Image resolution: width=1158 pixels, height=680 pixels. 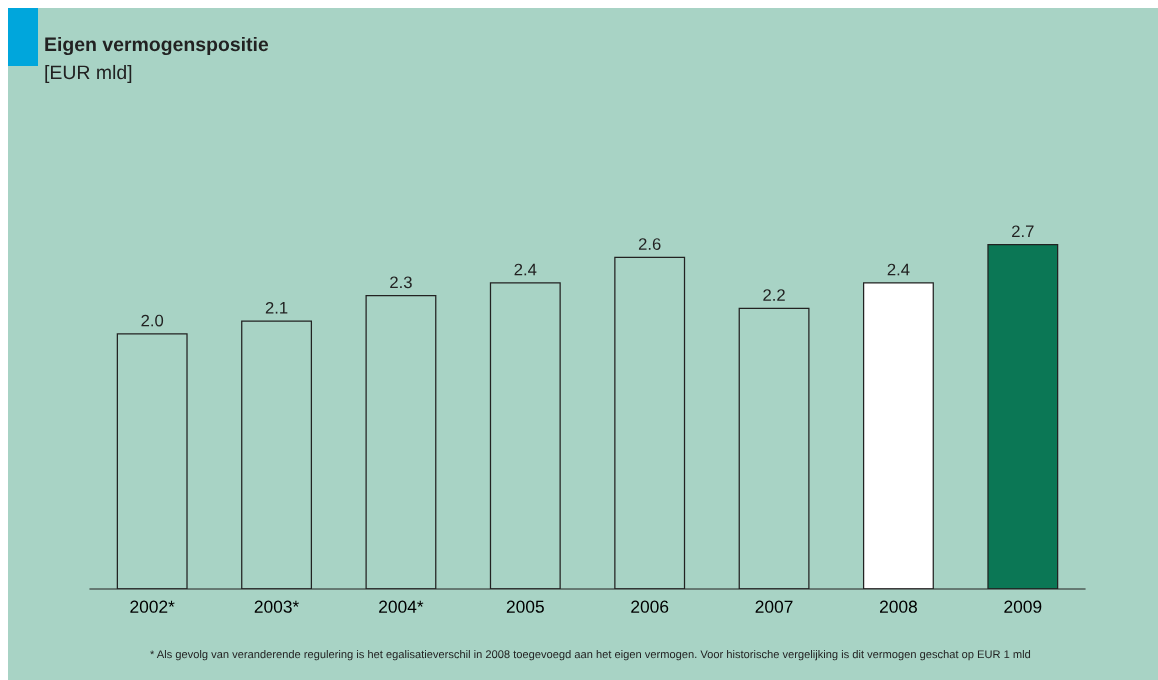 What do you see at coordinates (774, 606) in the screenshot?
I see `x-tick-label: 2007` at bounding box center [774, 606].